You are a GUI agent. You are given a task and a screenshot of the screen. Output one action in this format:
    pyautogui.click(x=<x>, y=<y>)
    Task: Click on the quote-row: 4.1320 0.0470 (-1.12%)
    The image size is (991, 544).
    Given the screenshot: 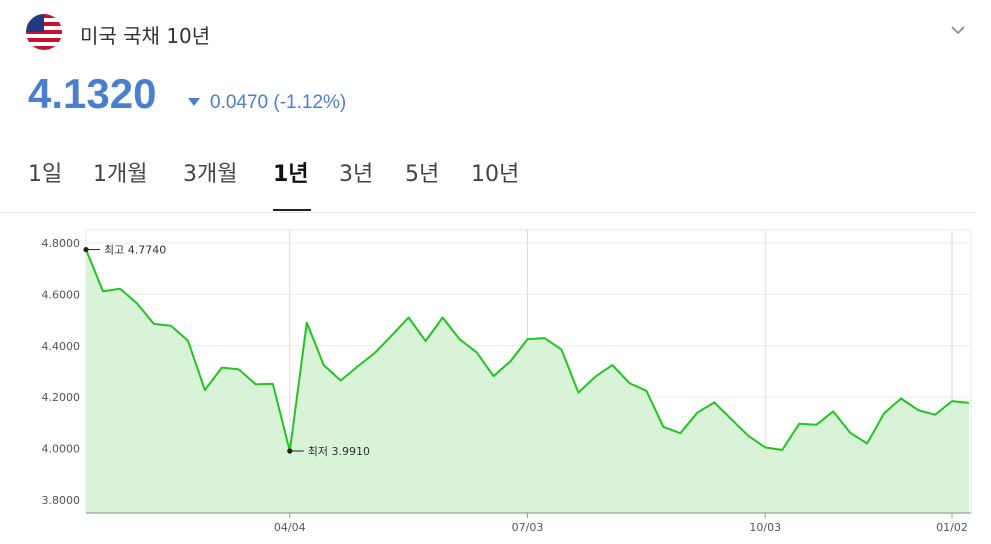 What is the action you would take?
    pyautogui.click(x=478, y=95)
    